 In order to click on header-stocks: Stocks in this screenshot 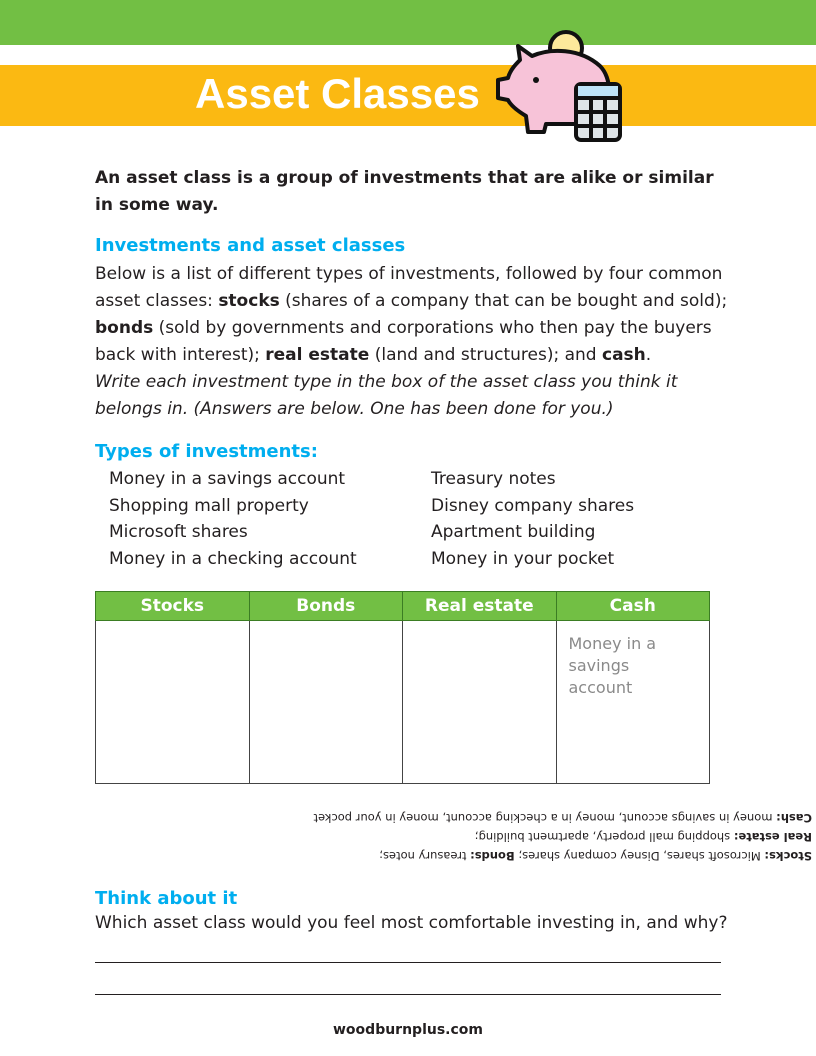, I will do `click(172, 606)`.